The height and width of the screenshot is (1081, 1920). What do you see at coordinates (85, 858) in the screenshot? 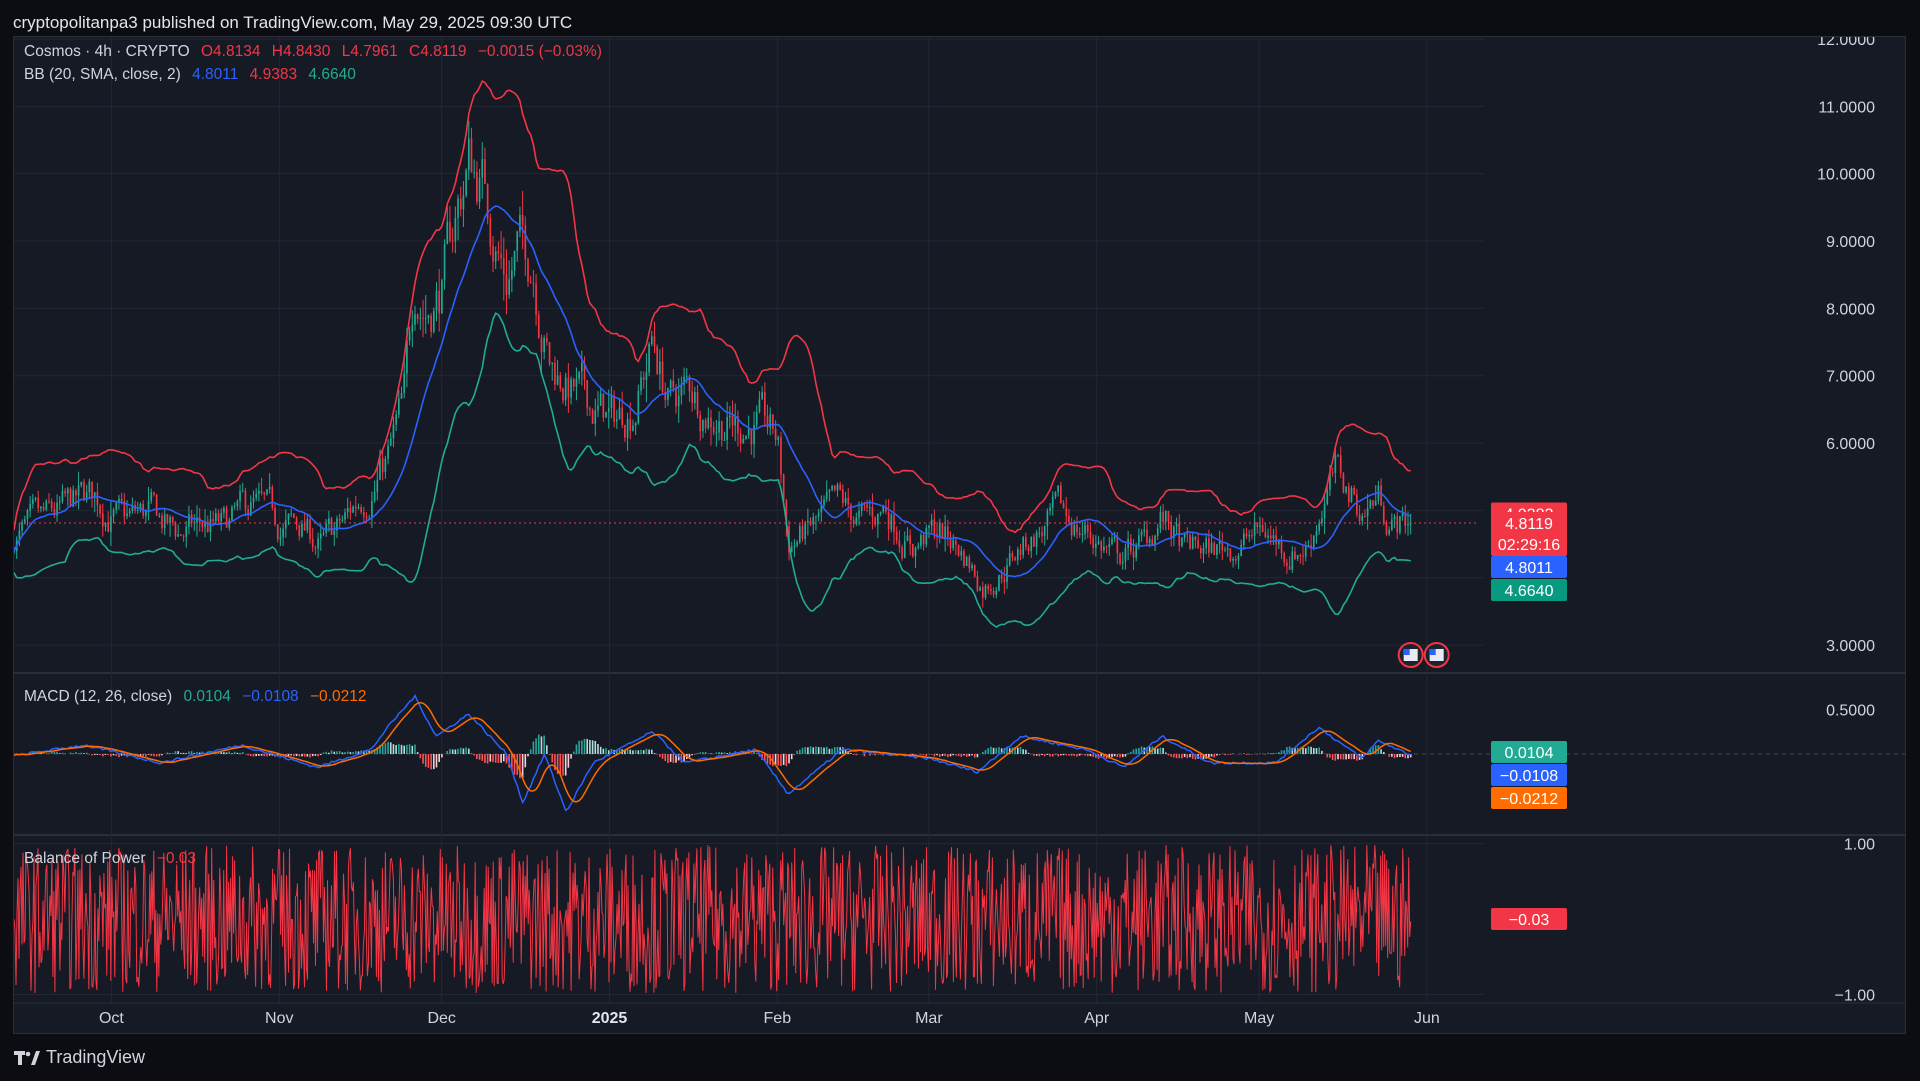
I see `bop-label: Balance of Power` at bounding box center [85, 858].